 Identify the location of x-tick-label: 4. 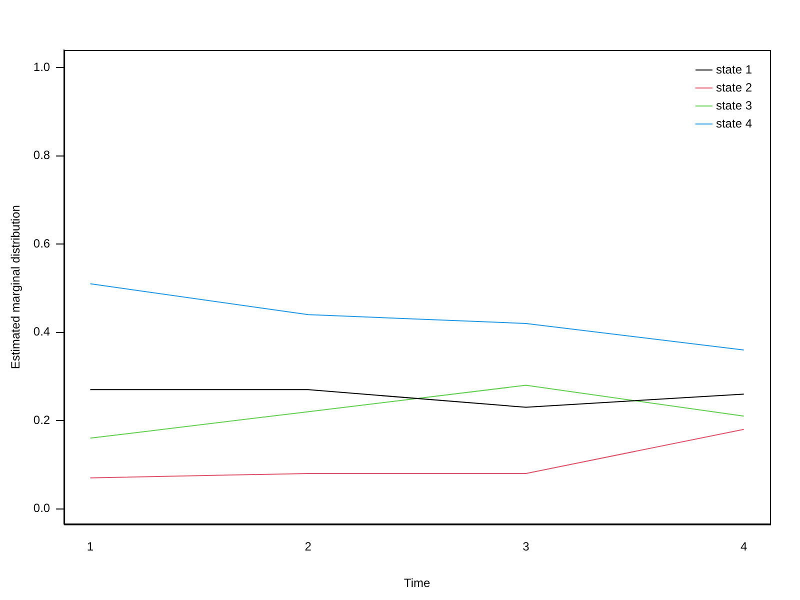
(744, 547).